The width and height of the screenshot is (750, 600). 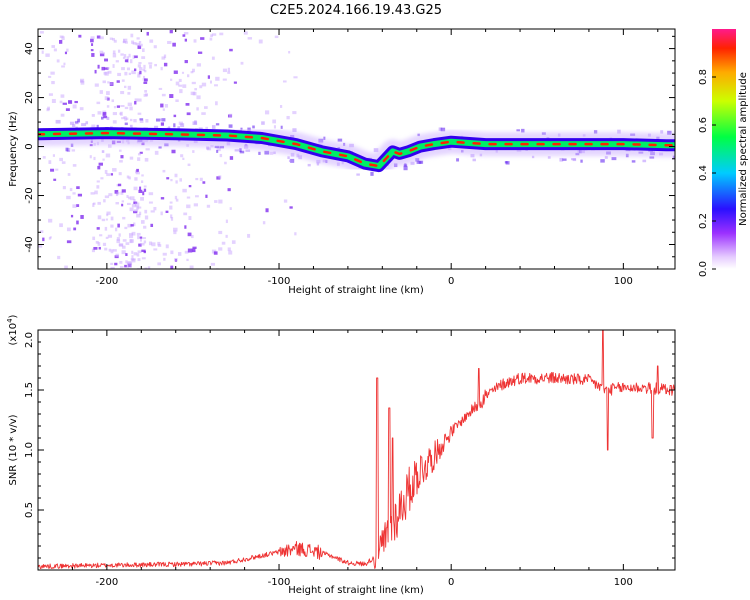 What do you see at coordinates (703, 221) in the screenshot?
I see `colorbar-tick-label: 0.2` at bounding box center [703, 221].